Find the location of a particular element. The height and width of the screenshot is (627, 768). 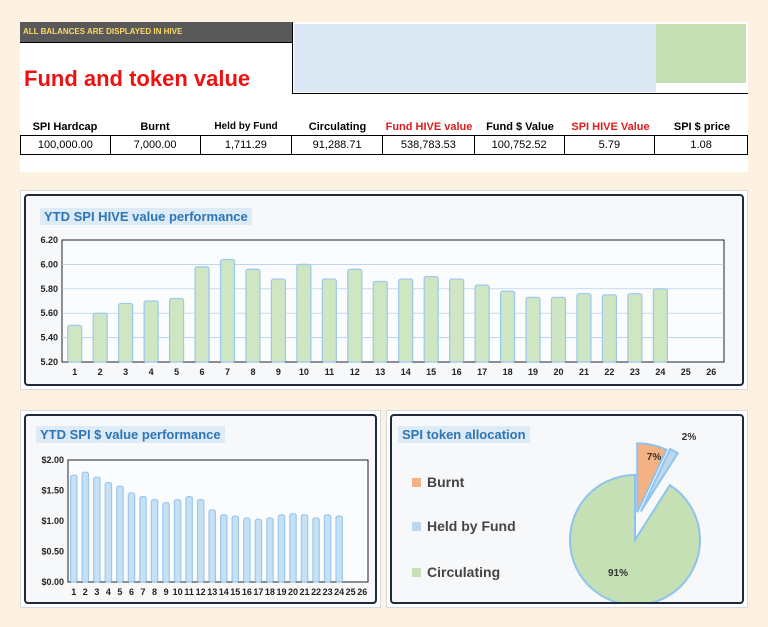

table-header-cell: Burnt is located at coordinates (155, 127).